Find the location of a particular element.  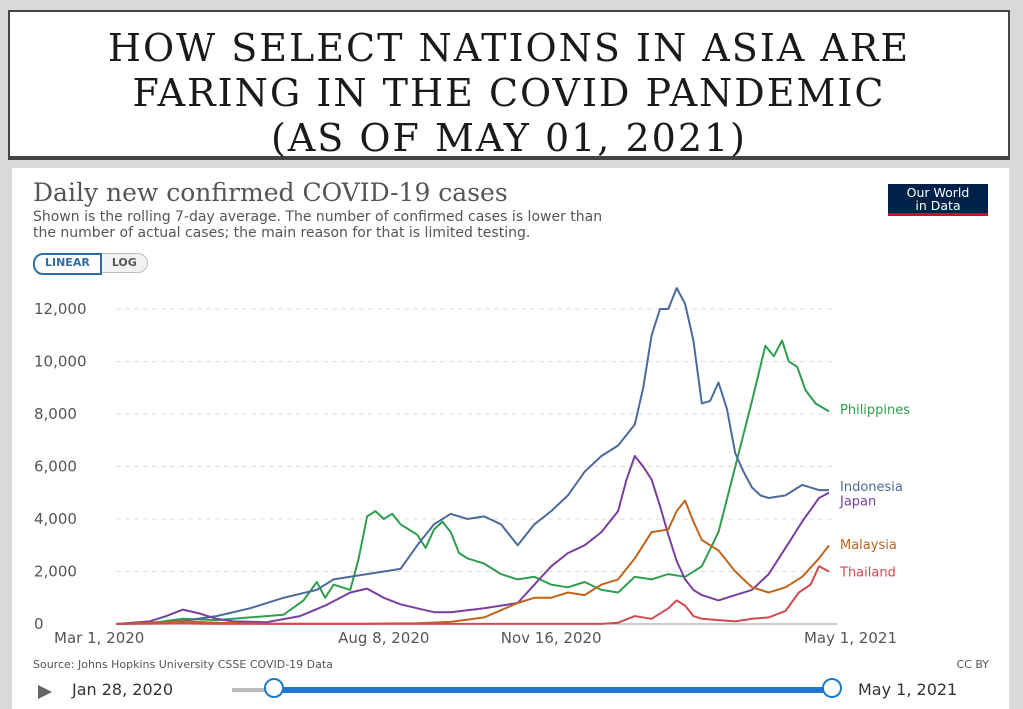

banner-line-2: FARING IN THE COVID PANDEMIC is located at coordinates (509, 93).